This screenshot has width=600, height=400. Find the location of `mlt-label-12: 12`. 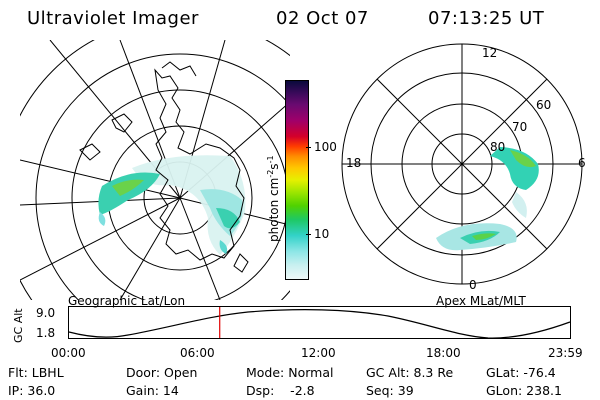

mlt-label-12: 12 is located at coordinates (490, 53).